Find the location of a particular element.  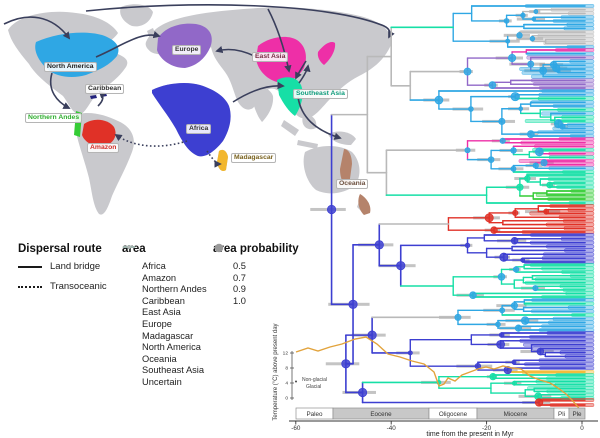

temperature-tick-label: 12 is located at coordinates (286, 354).